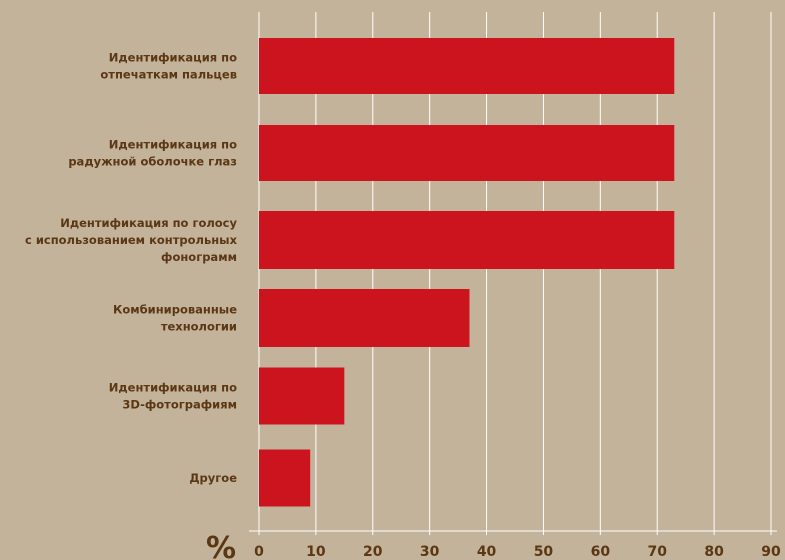  I want to click on category-label-line: фонограмм, so click(199, 257).